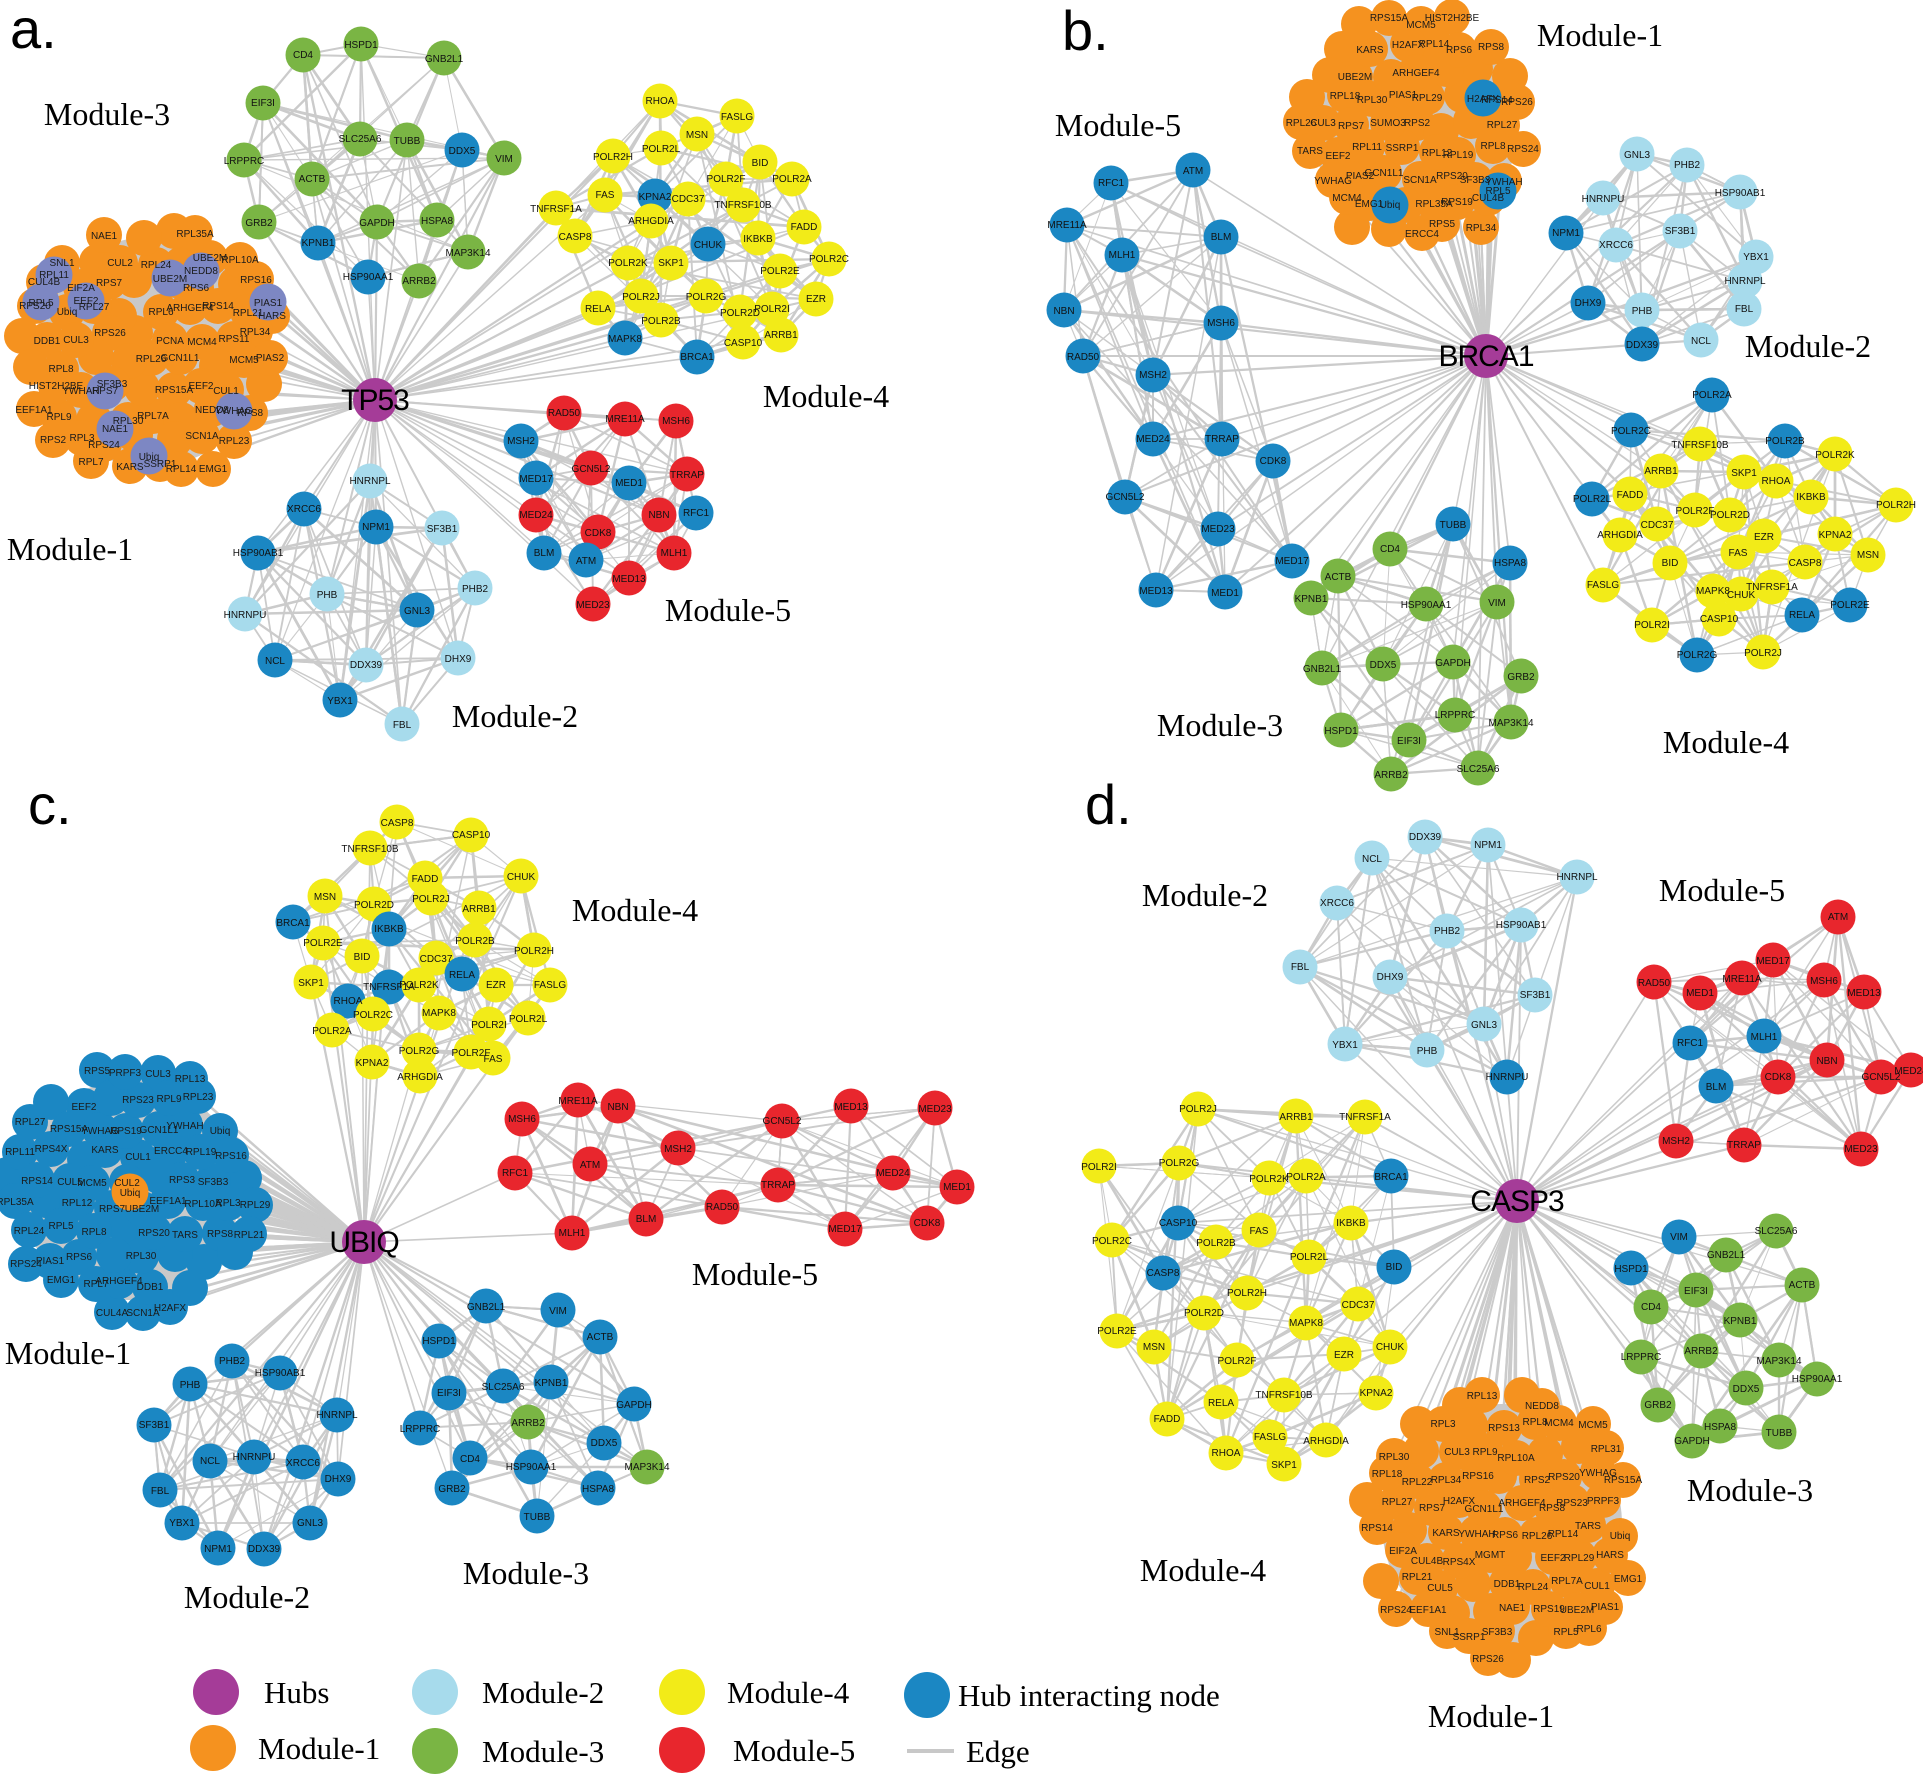 This screenshot has width=1923, height=1775. What do you see at coordinates (1502, 125) in the screenshot?
I see `svg-text: RPL27` at bounding box center [1502, 125].